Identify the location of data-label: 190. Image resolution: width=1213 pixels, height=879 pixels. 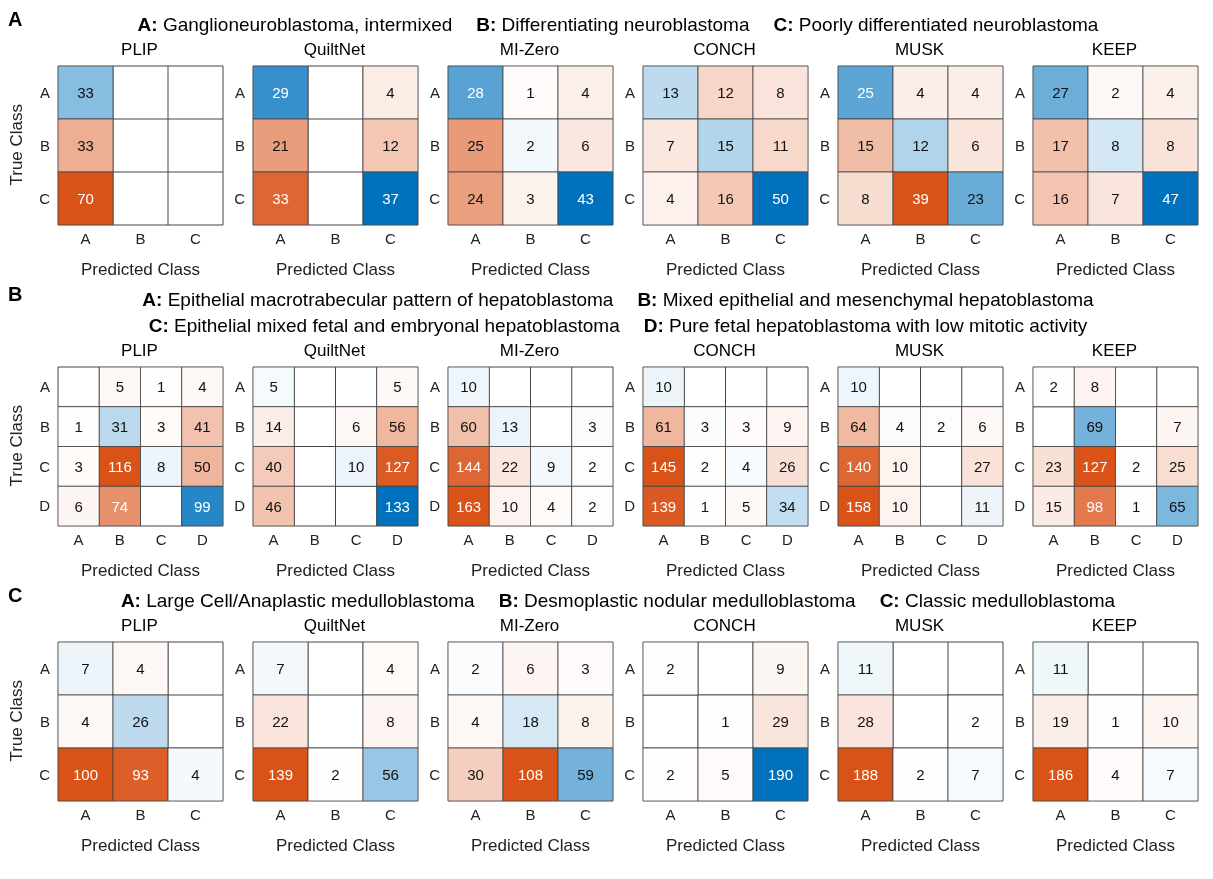
(780, 774).